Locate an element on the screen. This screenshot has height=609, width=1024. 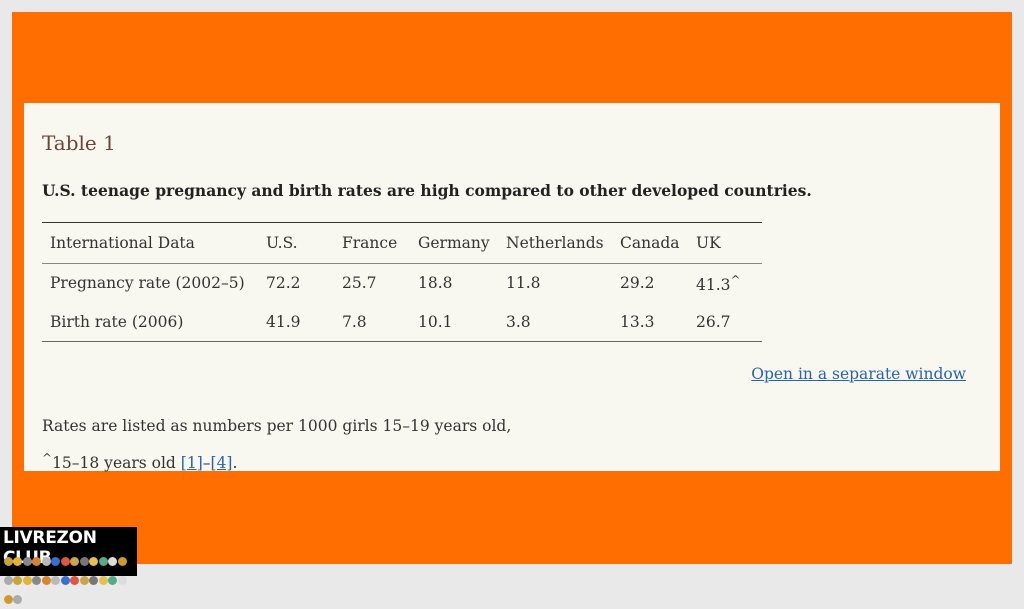
reference-link-1: [1] is located at coordinates (191, 463).